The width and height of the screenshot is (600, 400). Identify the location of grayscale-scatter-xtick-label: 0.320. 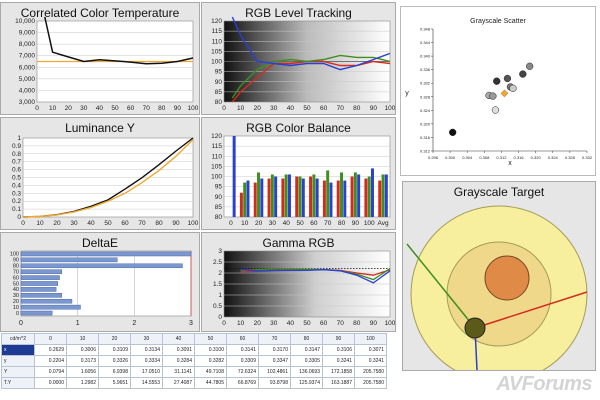
(536, 157).